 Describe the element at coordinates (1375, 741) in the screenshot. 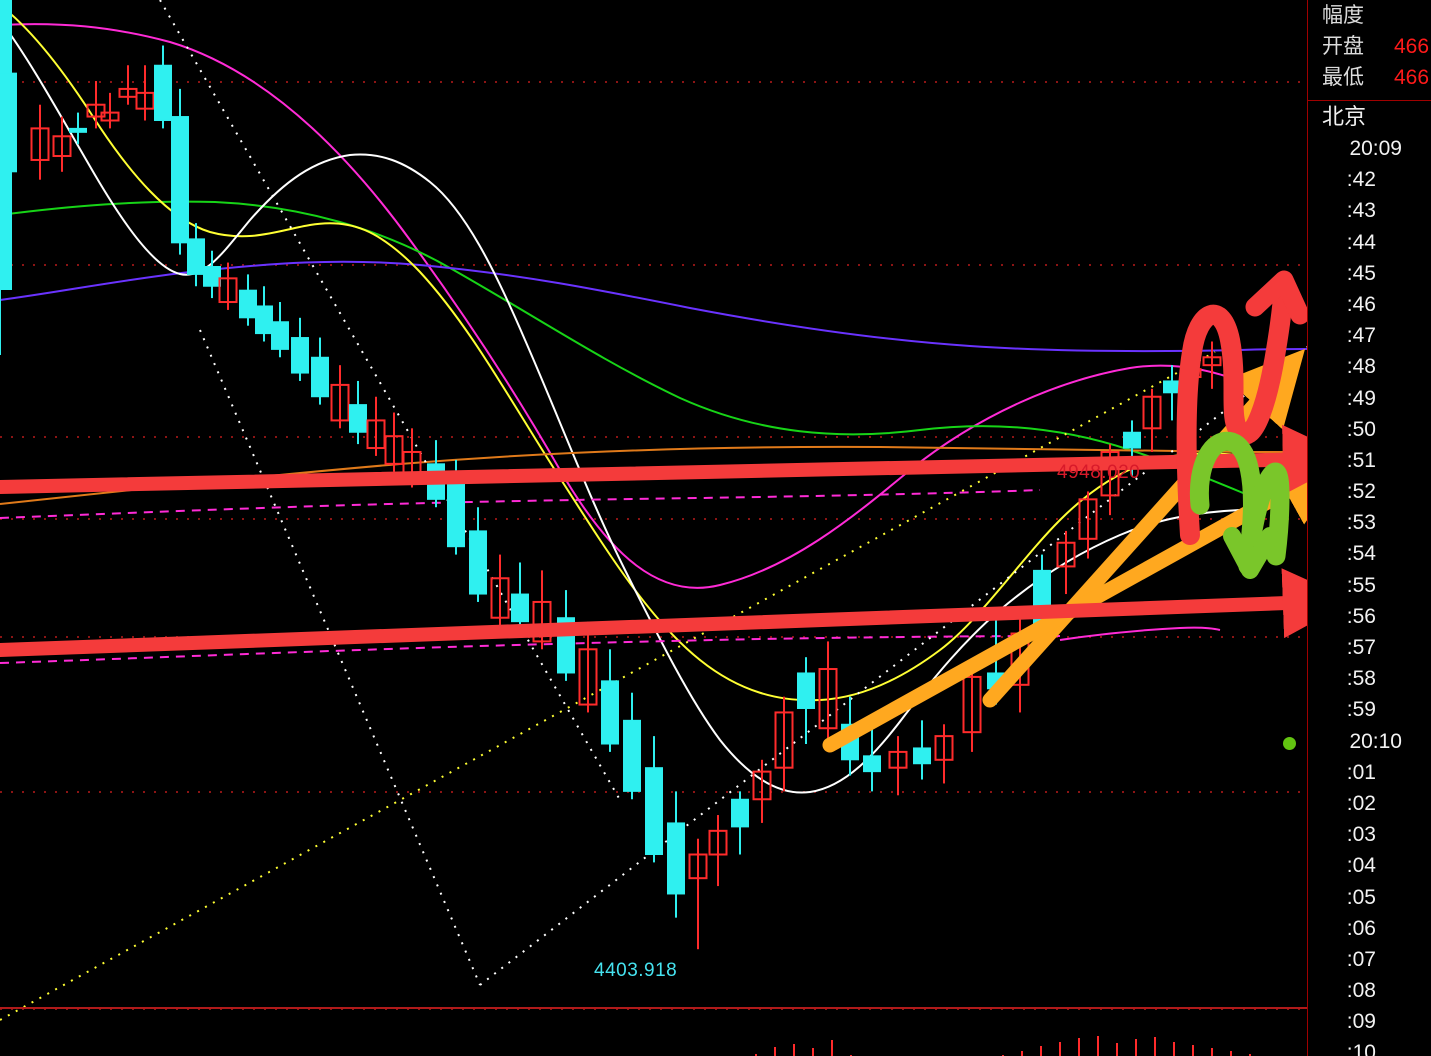

I see `time-tick-2010: 20:10` at that location.